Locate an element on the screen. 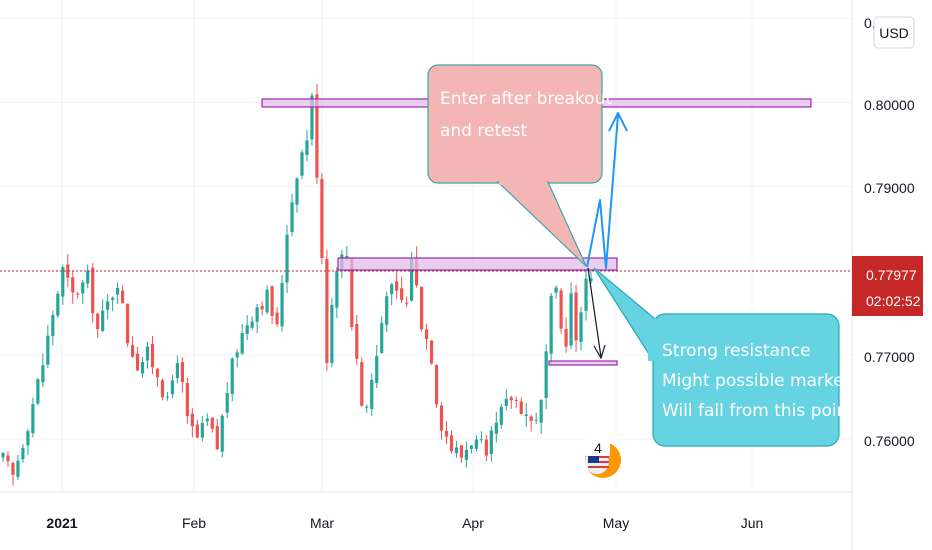 The height and width of the screenshot is (550, 932). callout-resistance-pointer is located at coordinates (624, 316).